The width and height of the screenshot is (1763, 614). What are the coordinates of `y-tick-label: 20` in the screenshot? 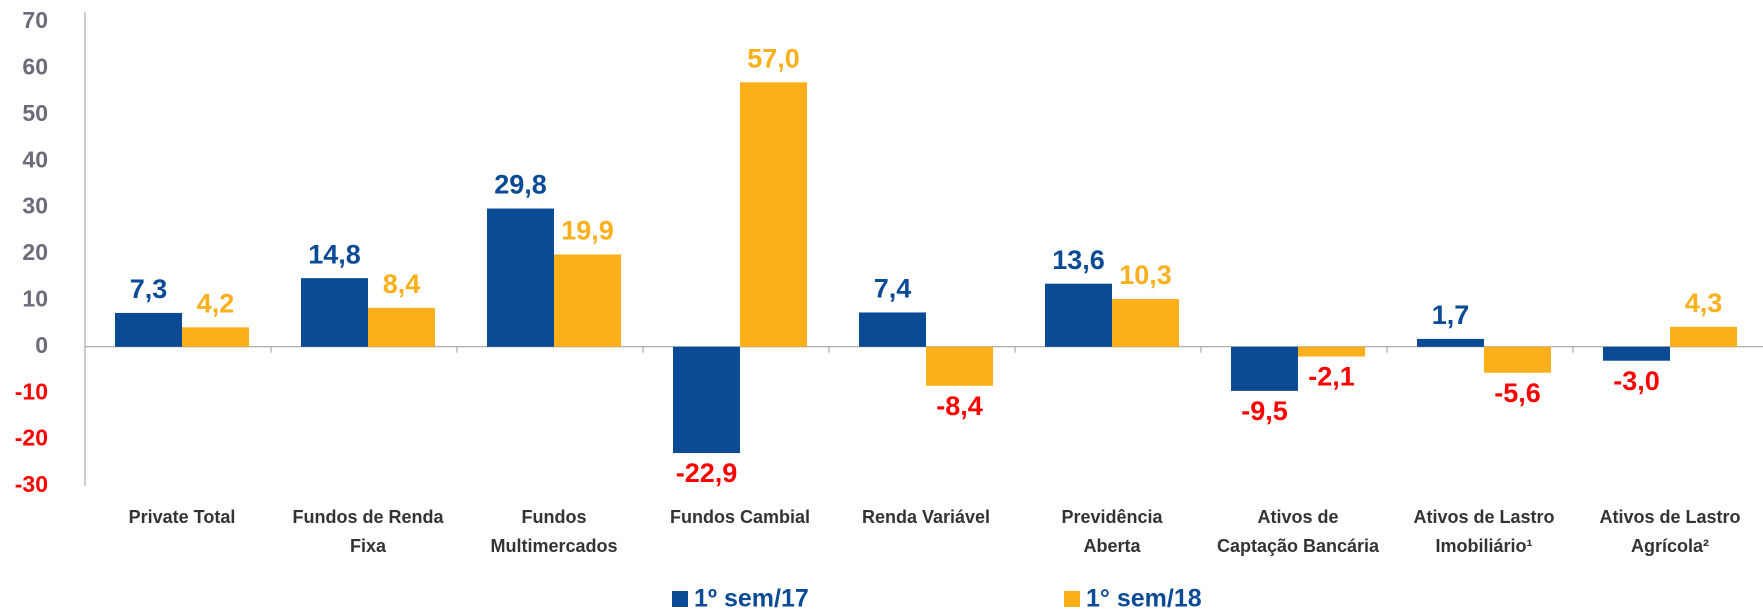 It's located at (35, 252).